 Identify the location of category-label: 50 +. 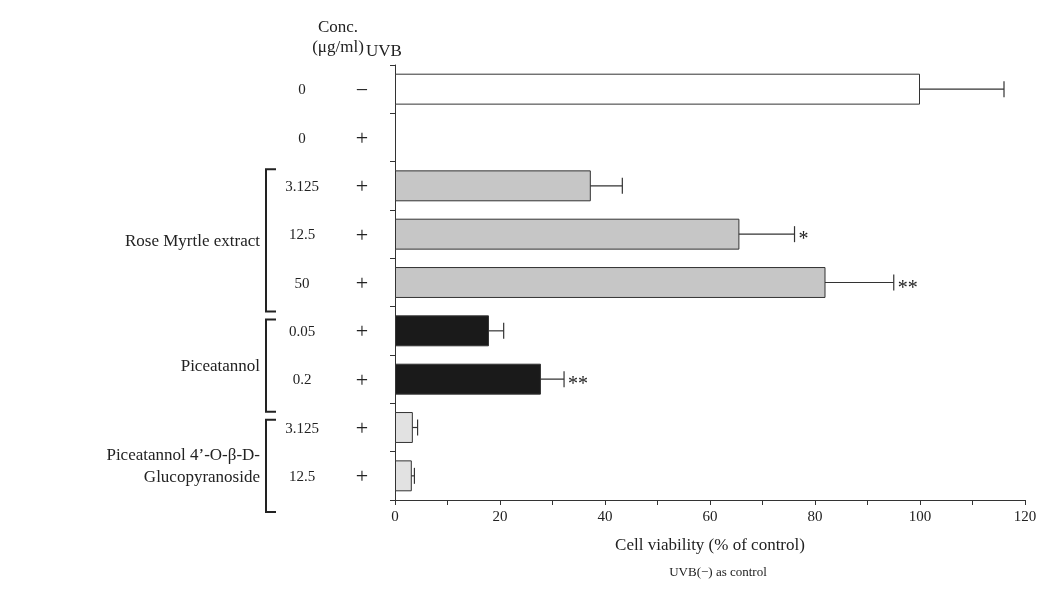
(331, 282).